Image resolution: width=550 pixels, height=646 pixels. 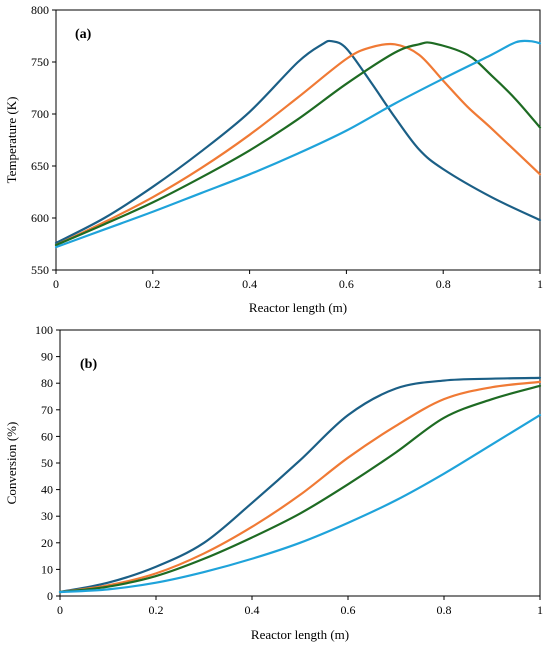 I want to click on y-axis-ticks: 550 600 650 700 750 800, so click(x=43, y=140).